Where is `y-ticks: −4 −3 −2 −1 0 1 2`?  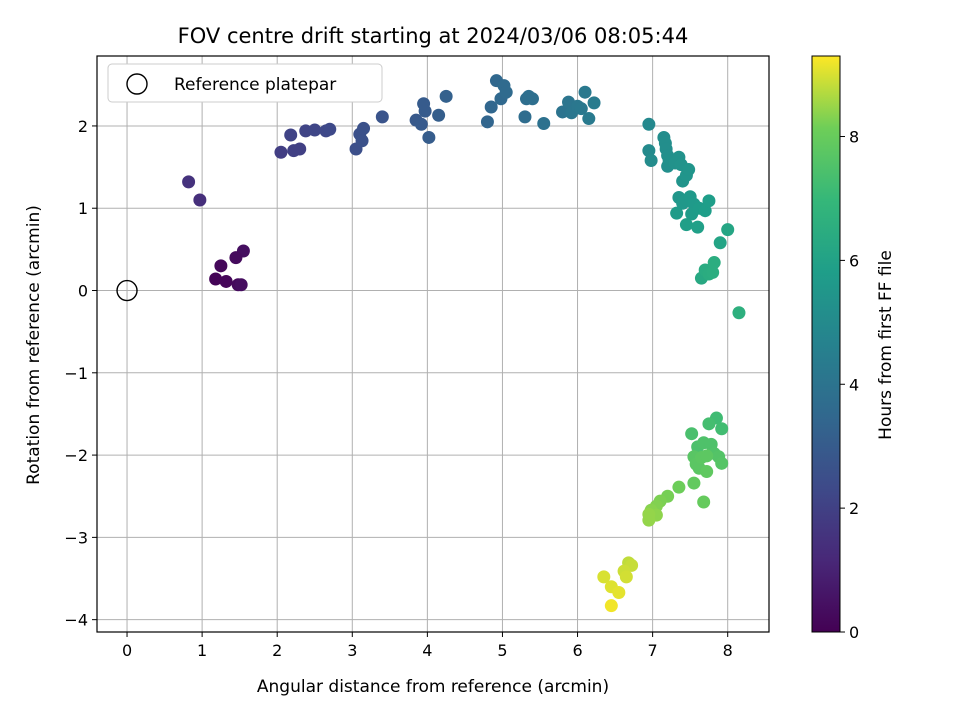
y-ticks: −4 −3 −2 −1 0 1 2 is located at coordinates (80, 373).